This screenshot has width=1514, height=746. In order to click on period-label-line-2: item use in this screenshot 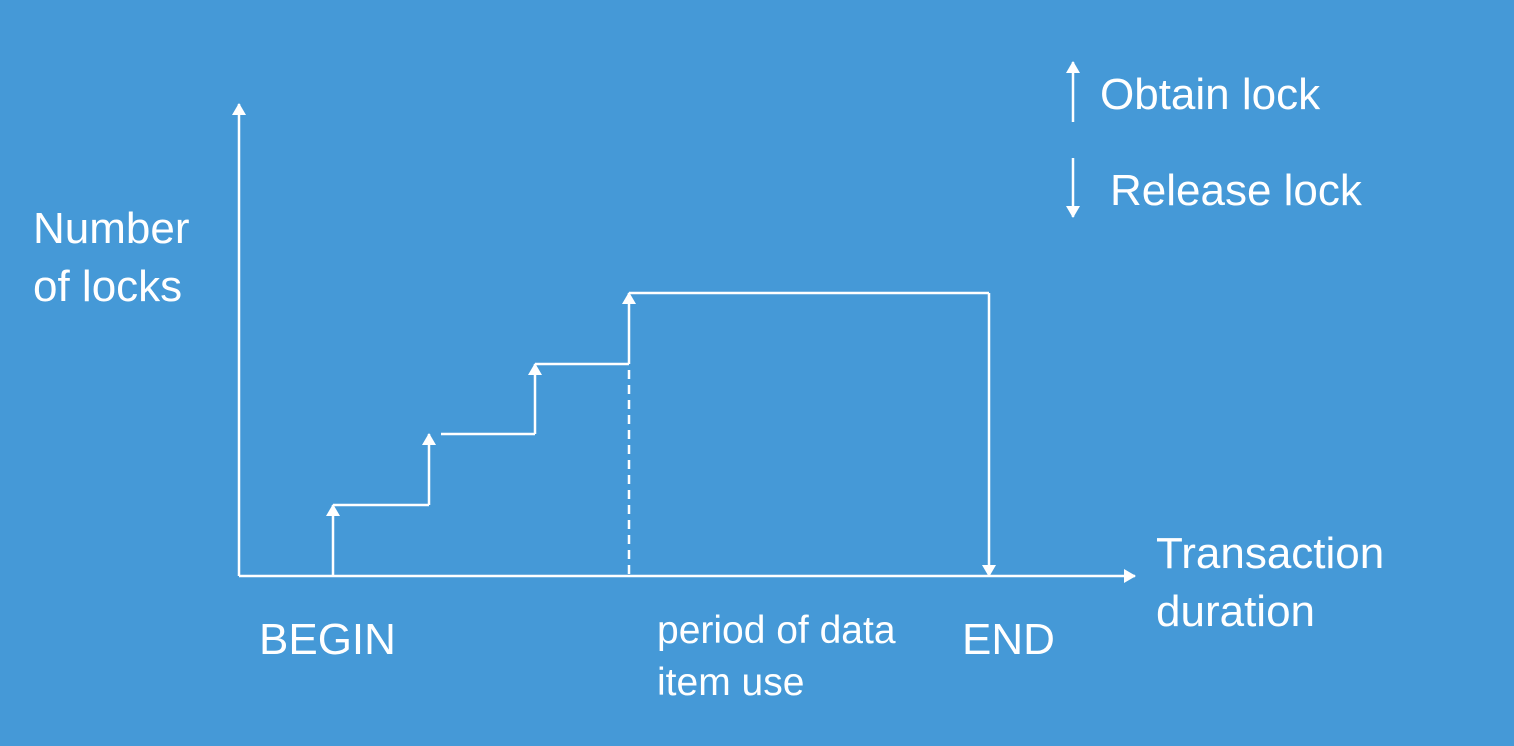, I will do `click(731, 682)`.